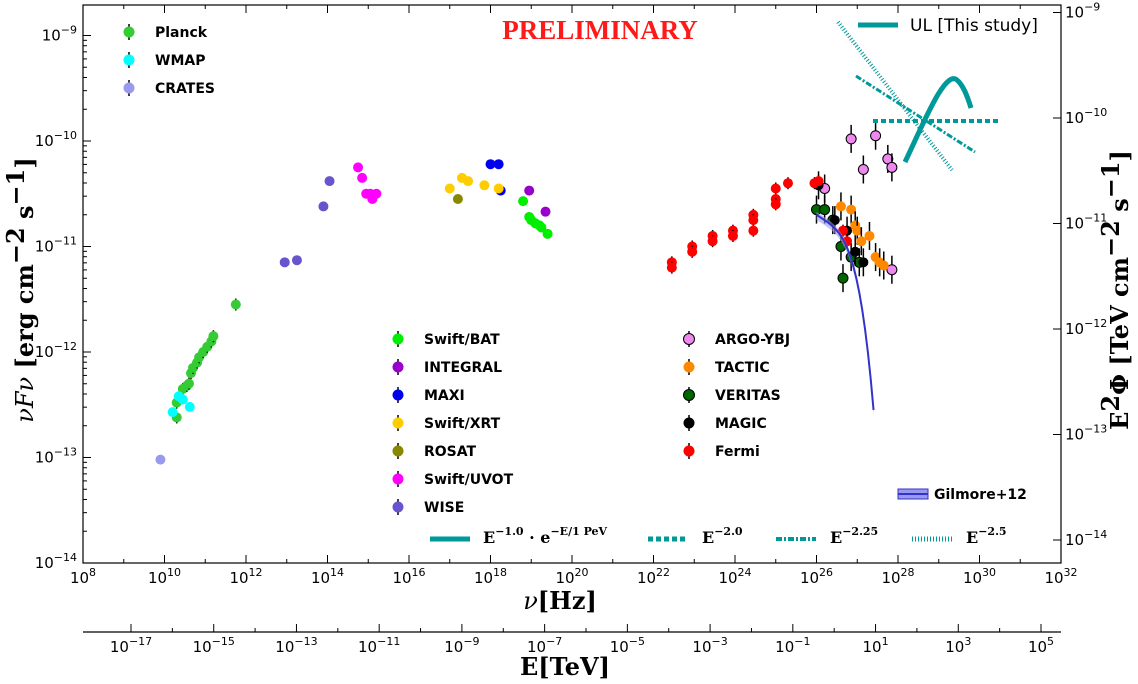 The height and width of the screenshot is (684, 1138). Describe the element at coordinates (450, 452) in the screenshot. I see `legend-label: ROSAT` at that location.